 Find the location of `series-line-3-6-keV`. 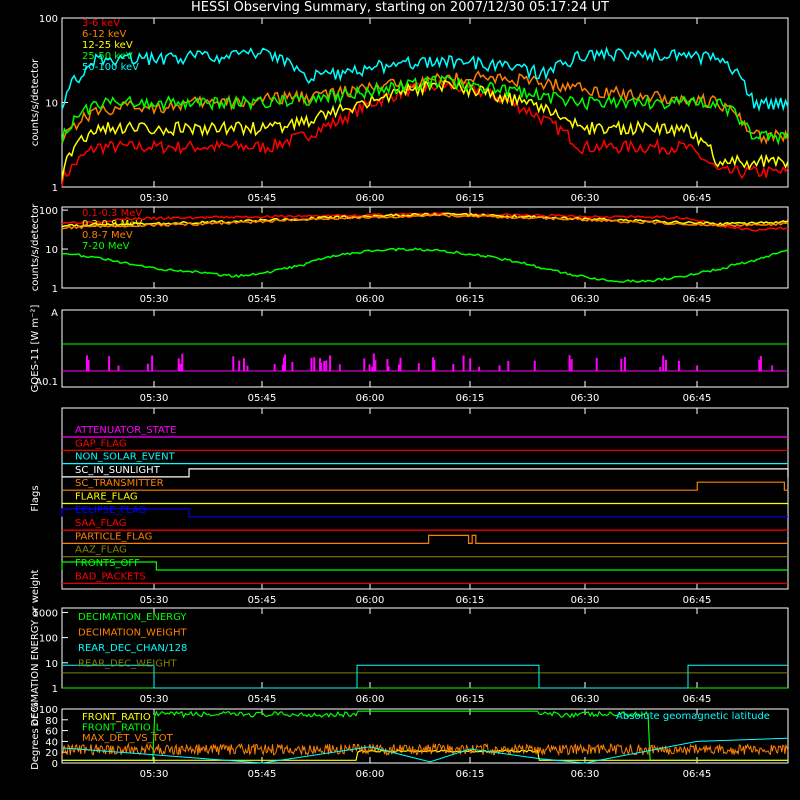

series-line-3-6-keV is located at coordinates (425, 133).